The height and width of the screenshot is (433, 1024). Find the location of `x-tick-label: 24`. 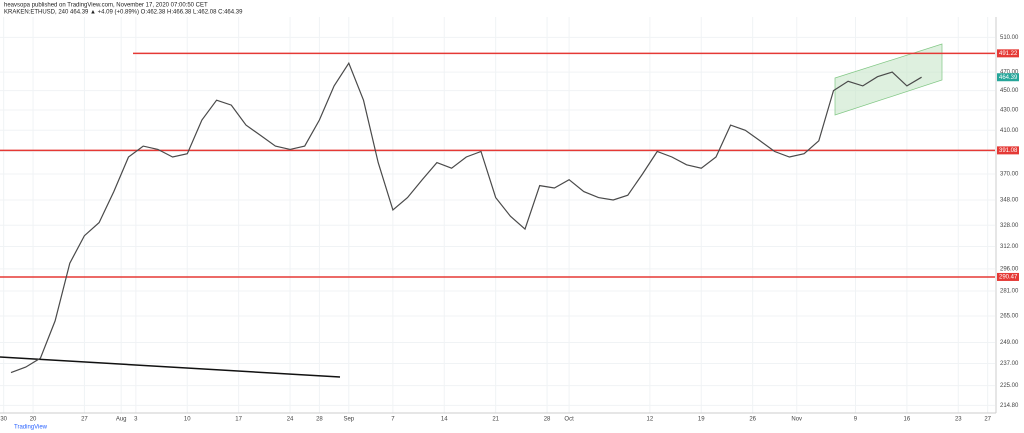

x-tick-label: 24 is located at coordinates (290, 420).